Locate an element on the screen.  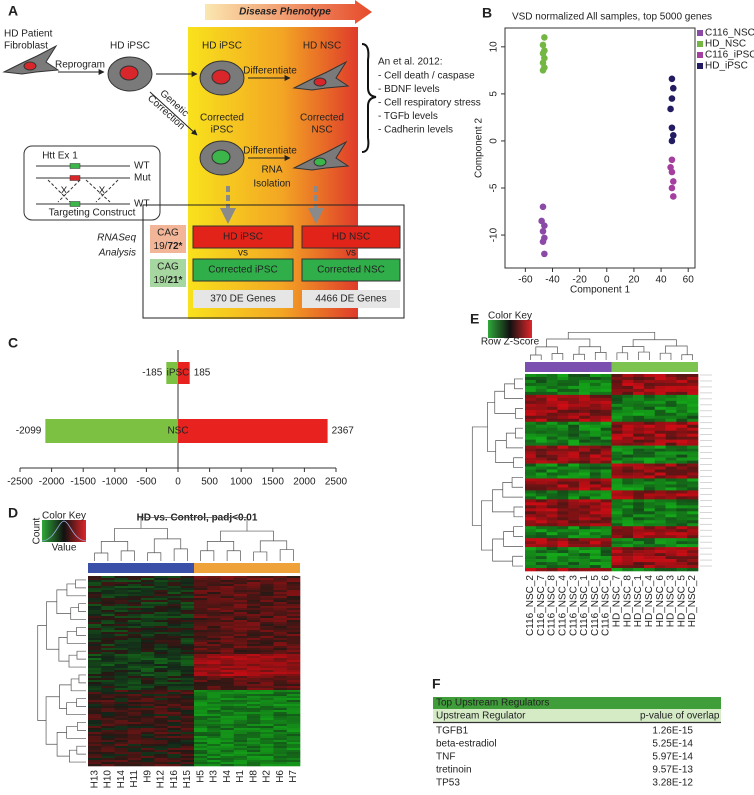
label: Corrected NSC is located at coordinates (351, 270).